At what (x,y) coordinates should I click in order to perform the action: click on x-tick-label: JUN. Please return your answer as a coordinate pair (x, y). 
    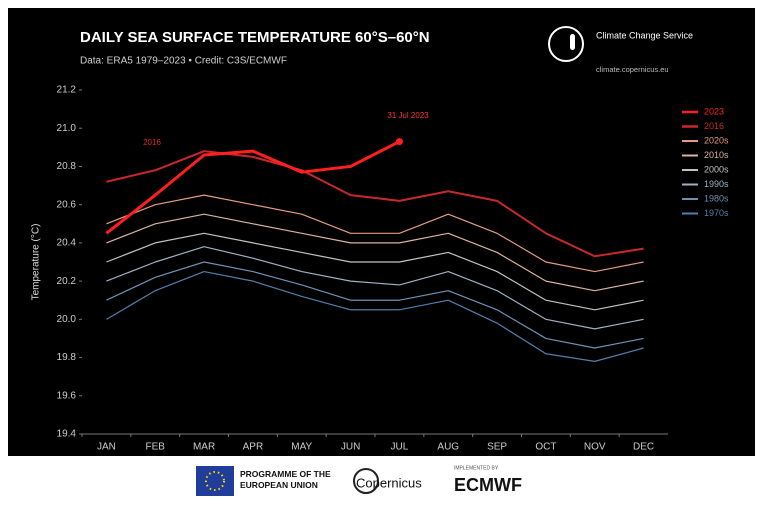
    Looking at the image, I should click on (350, 447).